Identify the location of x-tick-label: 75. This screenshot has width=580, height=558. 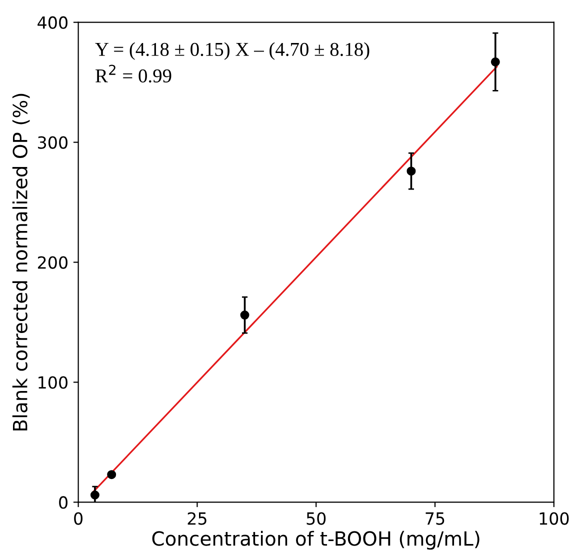
(435, 518).